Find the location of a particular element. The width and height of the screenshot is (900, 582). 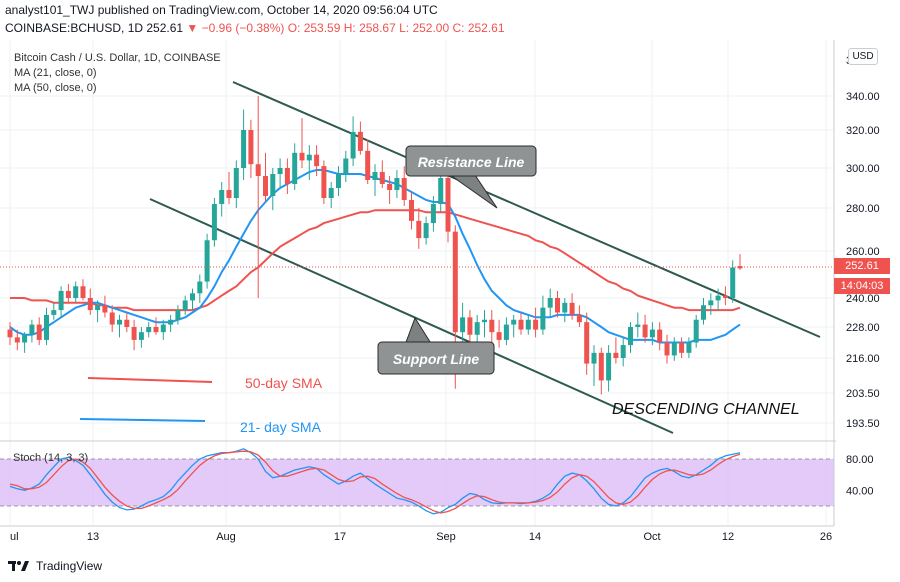

last-price-tag: 252.61 is located at coordinates (862, 266).